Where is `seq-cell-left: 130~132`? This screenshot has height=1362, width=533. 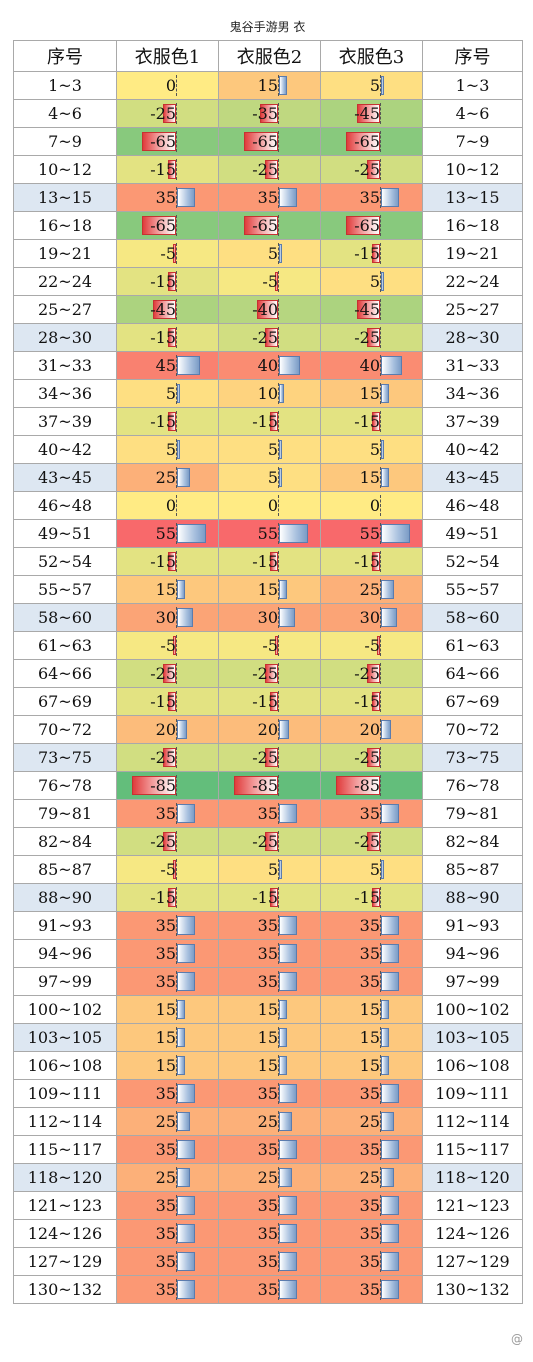 seq-cell-left: 130~132 is located at coordinates (65, 1289).